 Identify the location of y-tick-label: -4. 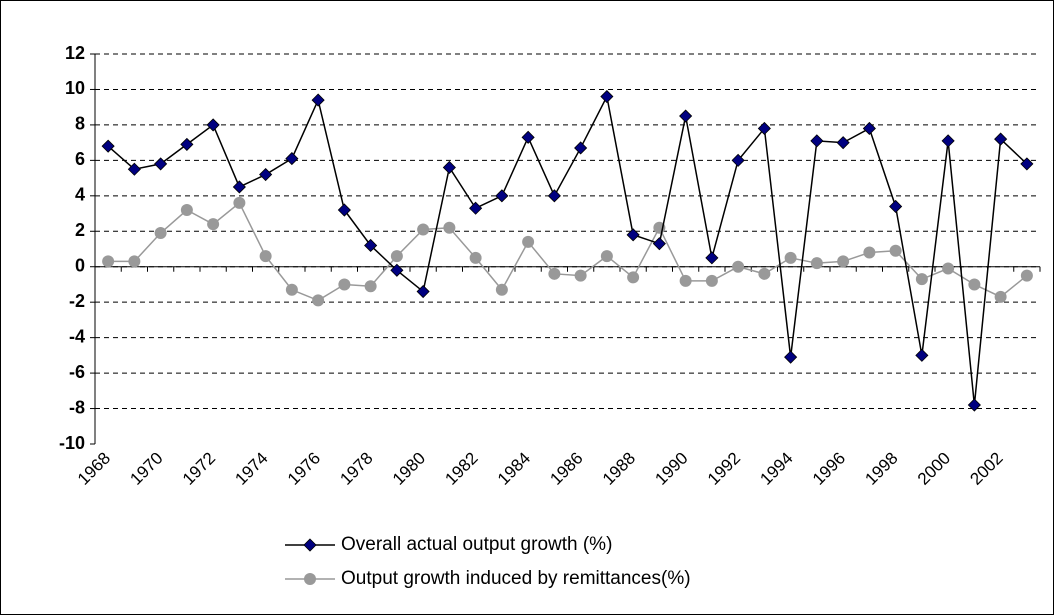
(77, 336).